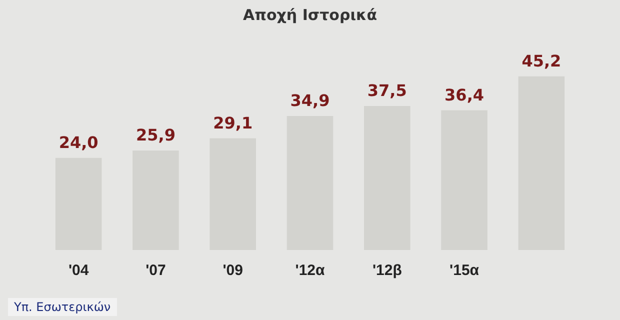  Describe the element at coordinates (310, 271) in the screenshot. I see `x-tick-label: '12α` at that location.